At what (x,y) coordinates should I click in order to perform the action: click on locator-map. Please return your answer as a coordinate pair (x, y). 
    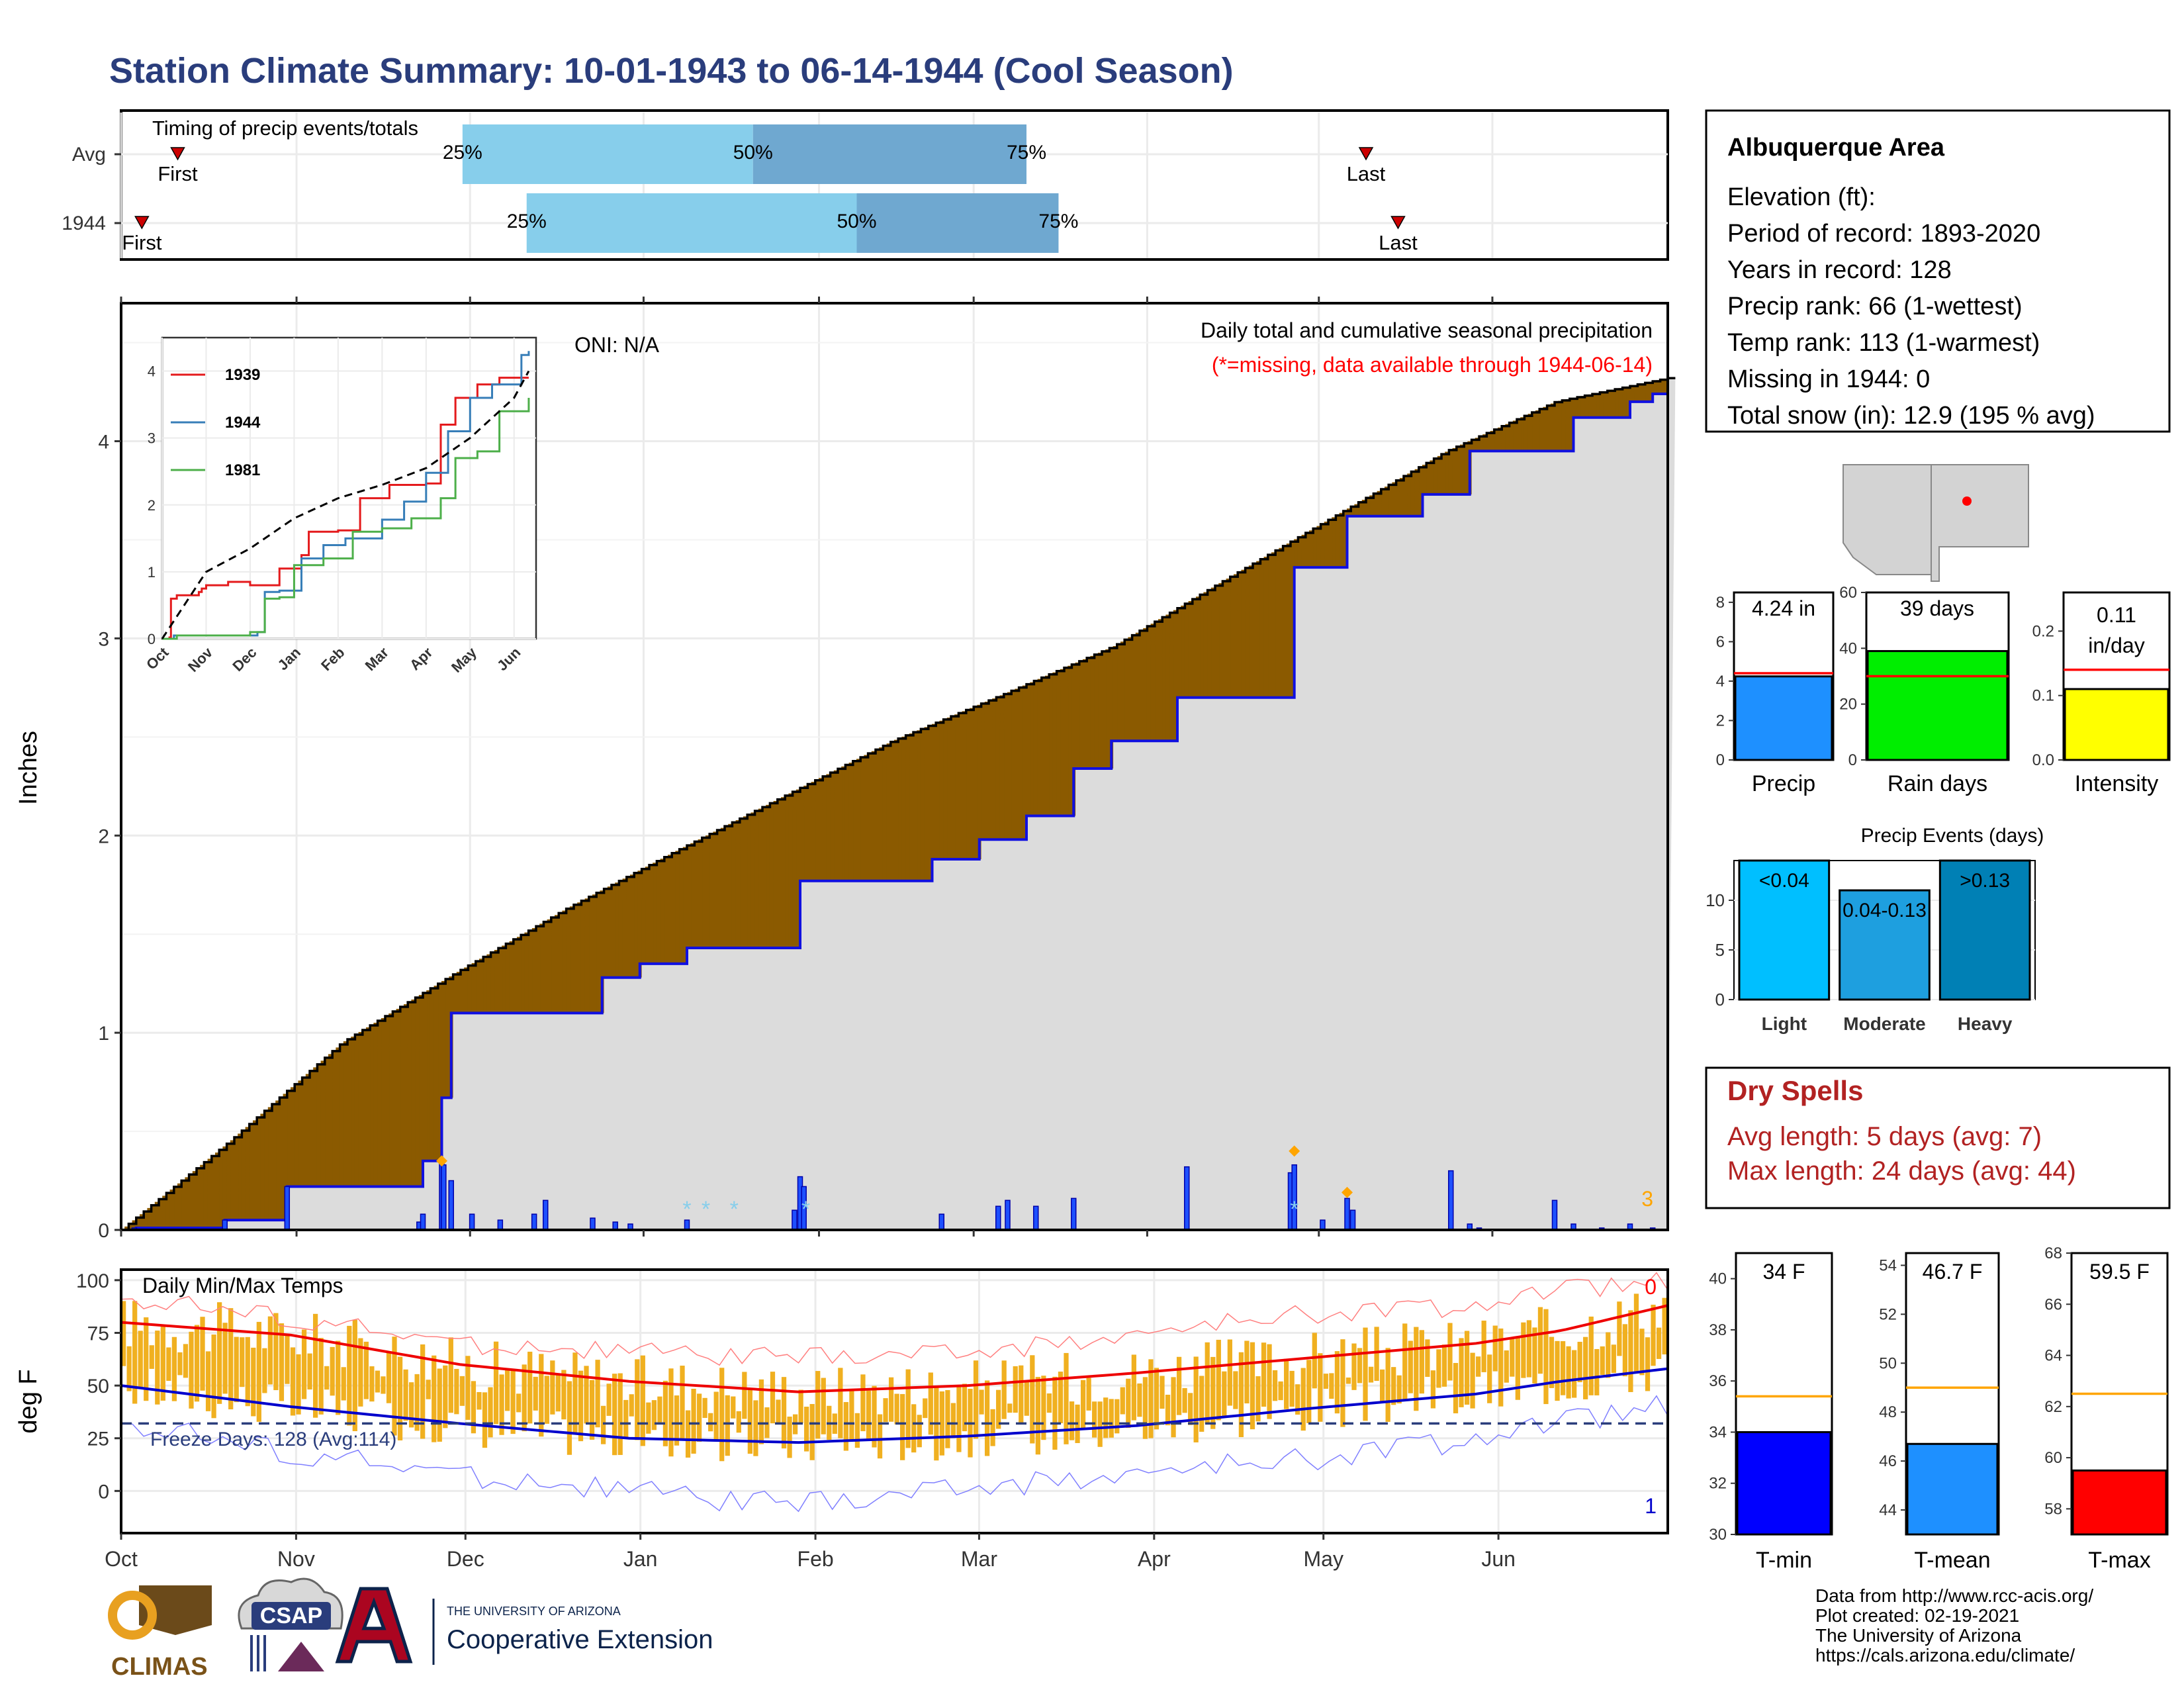
    Looking at the image, I should click on (1935, 531).